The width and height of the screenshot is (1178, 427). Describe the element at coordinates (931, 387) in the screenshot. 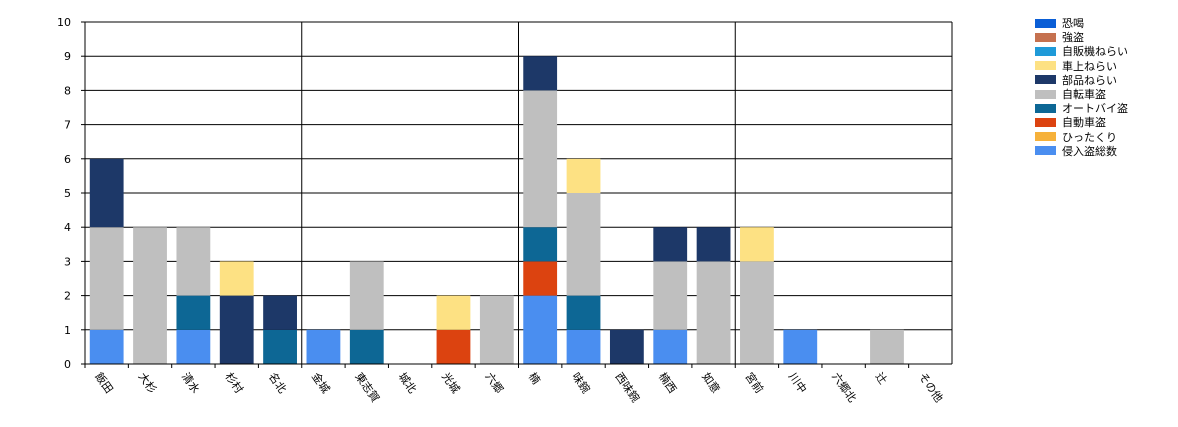

I see `x-tick-label: その他` at that location.